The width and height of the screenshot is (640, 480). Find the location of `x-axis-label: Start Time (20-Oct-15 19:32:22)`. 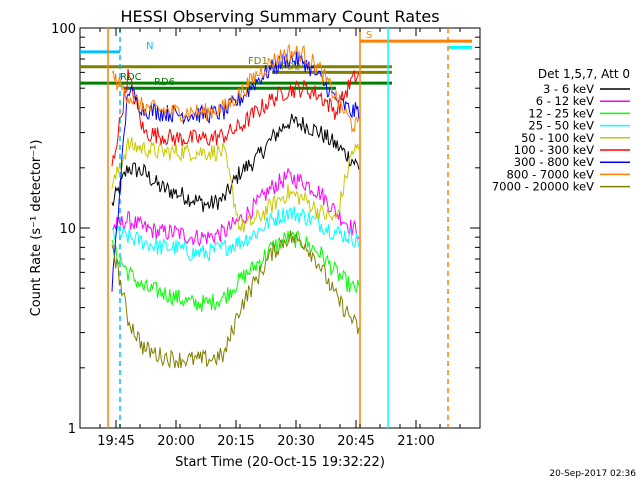

x-axis-label: Start Time (20-Oct-15 19:32:22) is located at coordinates (280, 462).